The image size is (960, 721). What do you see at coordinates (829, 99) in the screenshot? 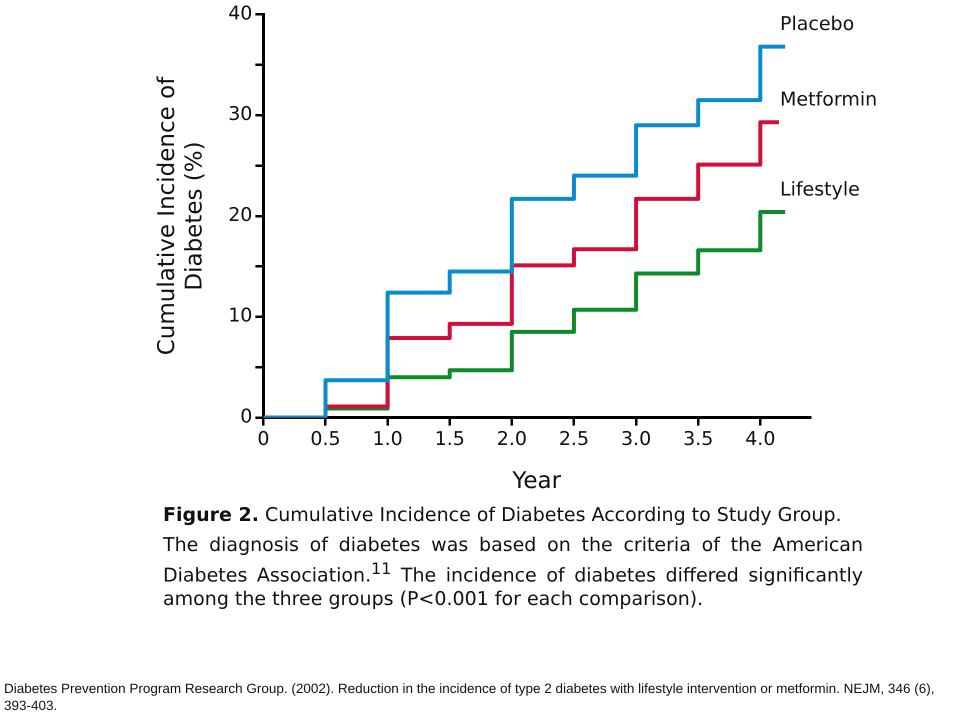
I see `series-label: Metformin` at bounding box center [829, 99].